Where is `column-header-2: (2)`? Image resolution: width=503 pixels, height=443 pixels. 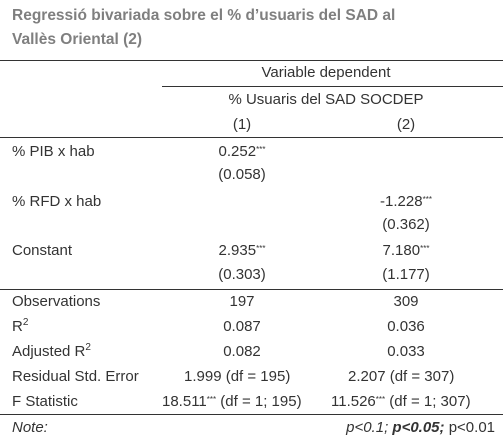
column-header-2: (2) is located at coordinates (406, 124).